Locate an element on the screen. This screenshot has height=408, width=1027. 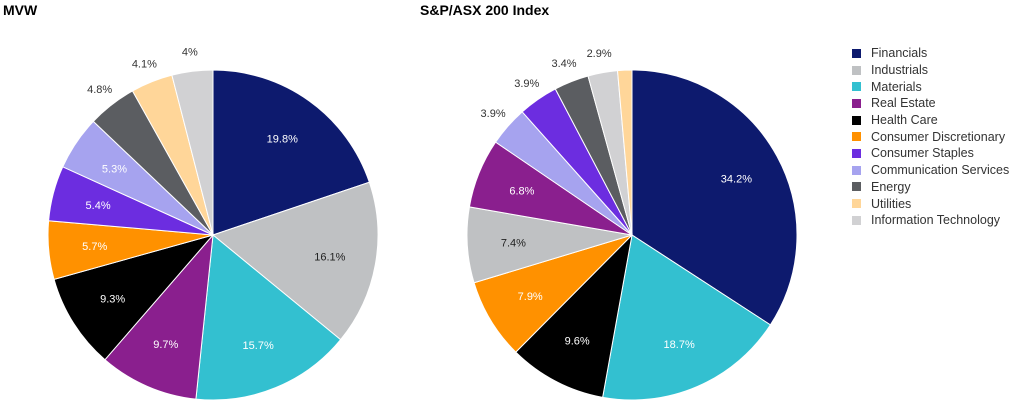
legend-item-communication-services: Communication Services is located at coordinates (930, 170).